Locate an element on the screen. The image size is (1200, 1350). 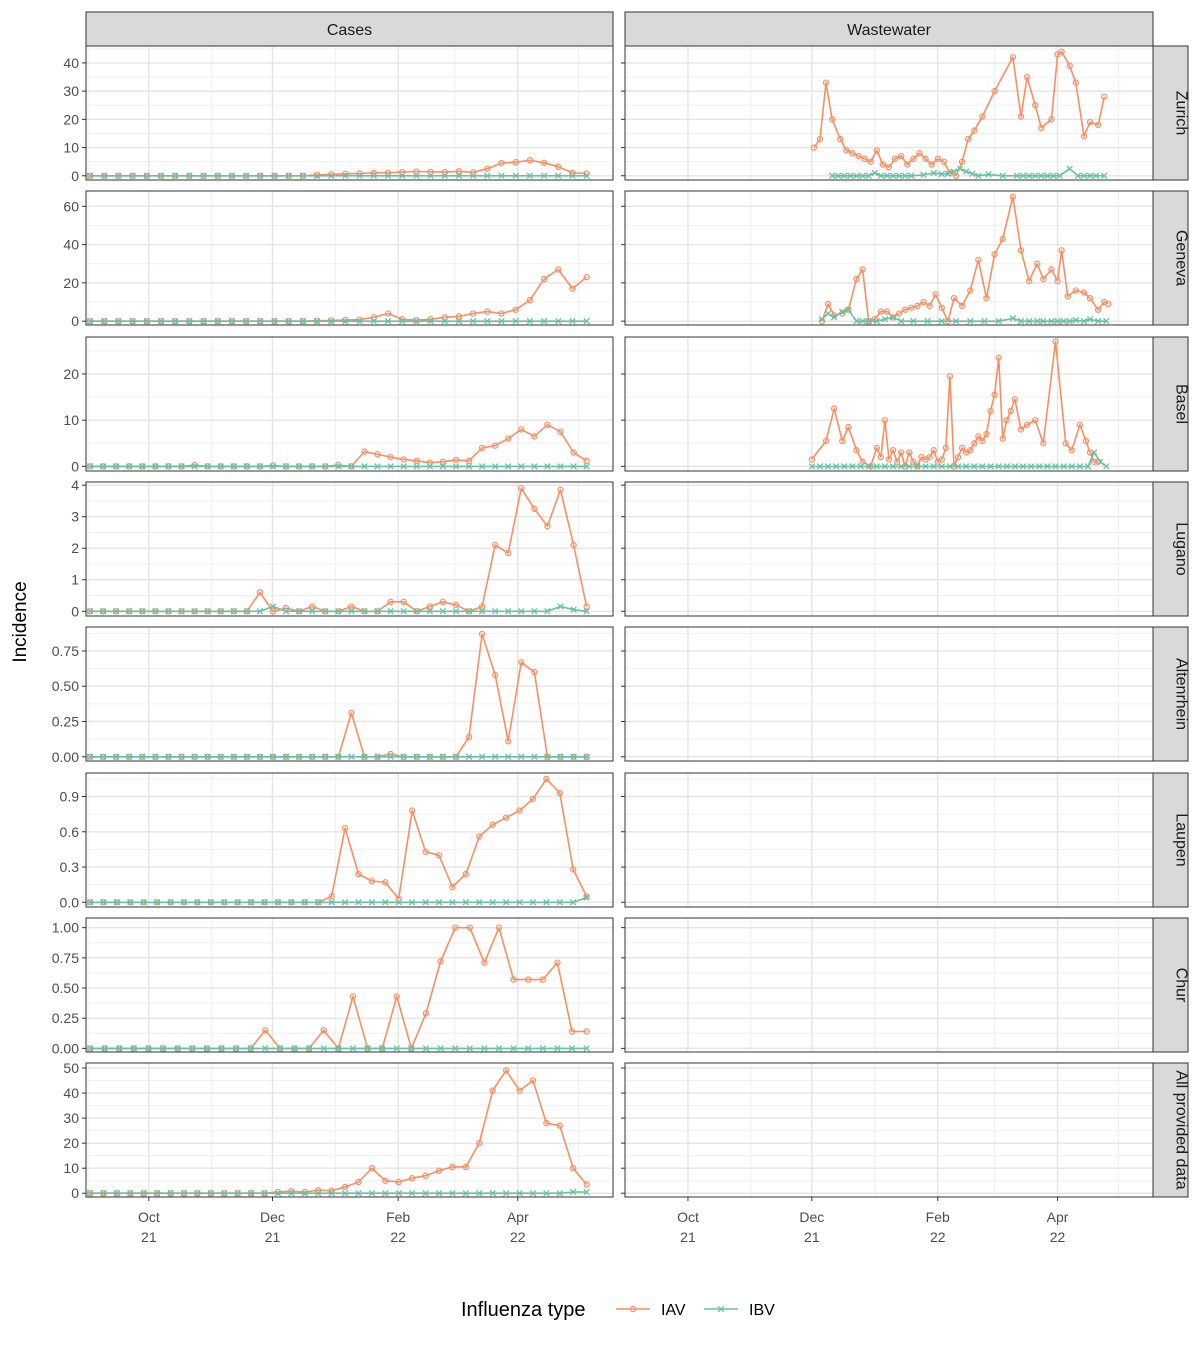
y-tick-label: 0 is located at coordinates (75, 176).